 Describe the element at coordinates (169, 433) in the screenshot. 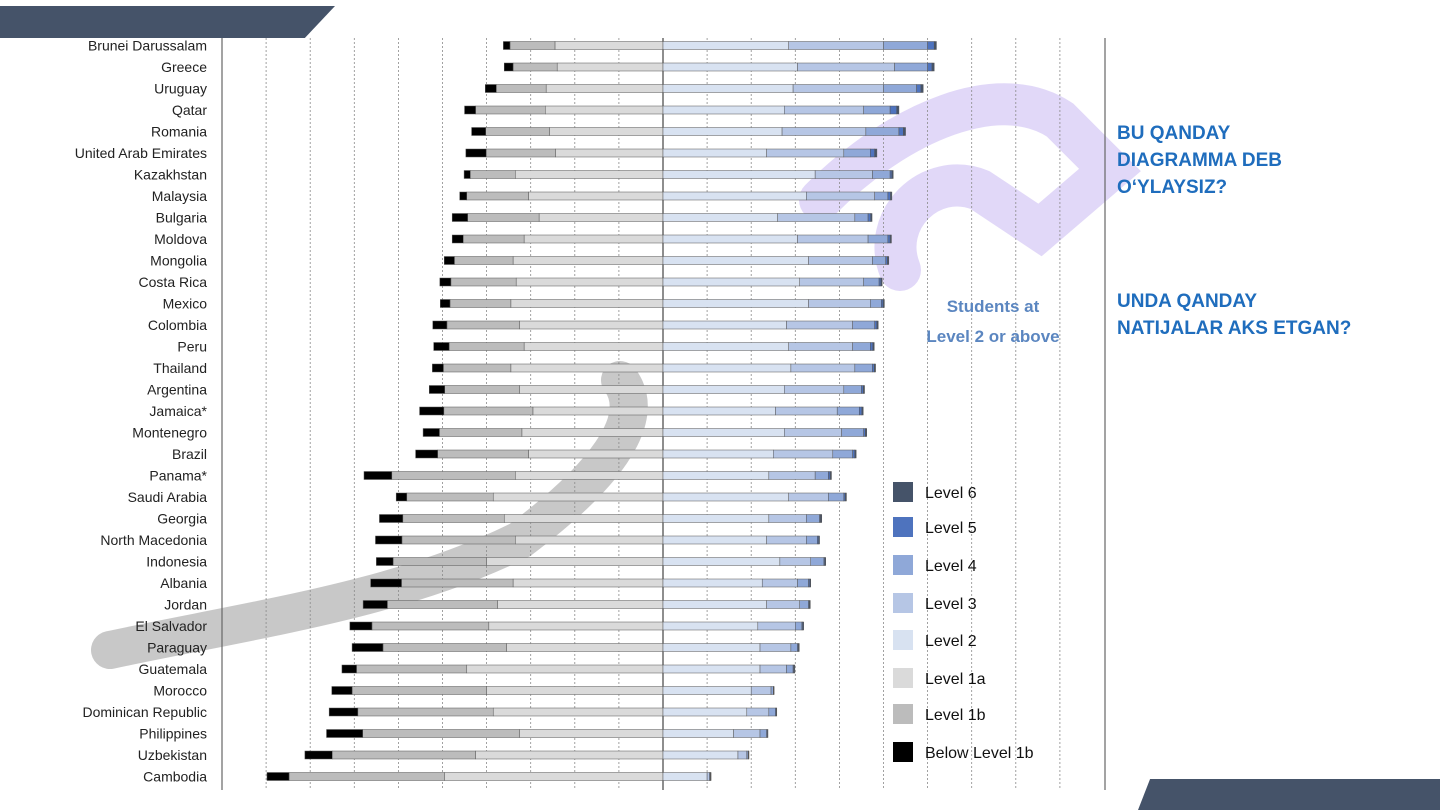

I see `country-label: Montenegro` at that location.